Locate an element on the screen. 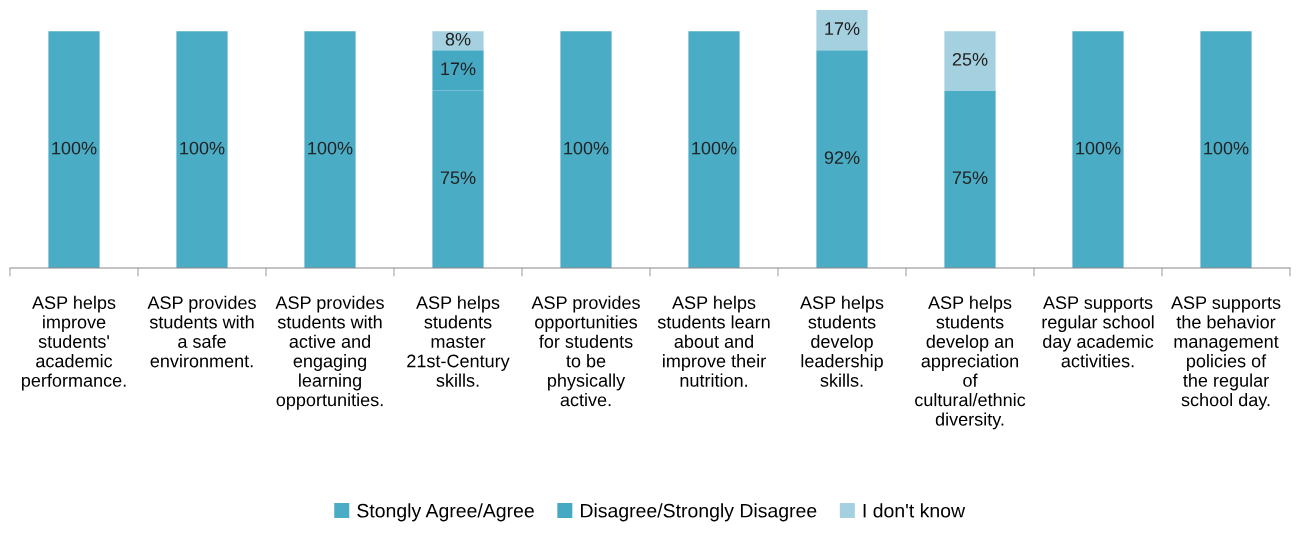 This screenshot has width=1297, height=546. legend-label: Stongly Agree/Agree is located at coordinates (445, 512).